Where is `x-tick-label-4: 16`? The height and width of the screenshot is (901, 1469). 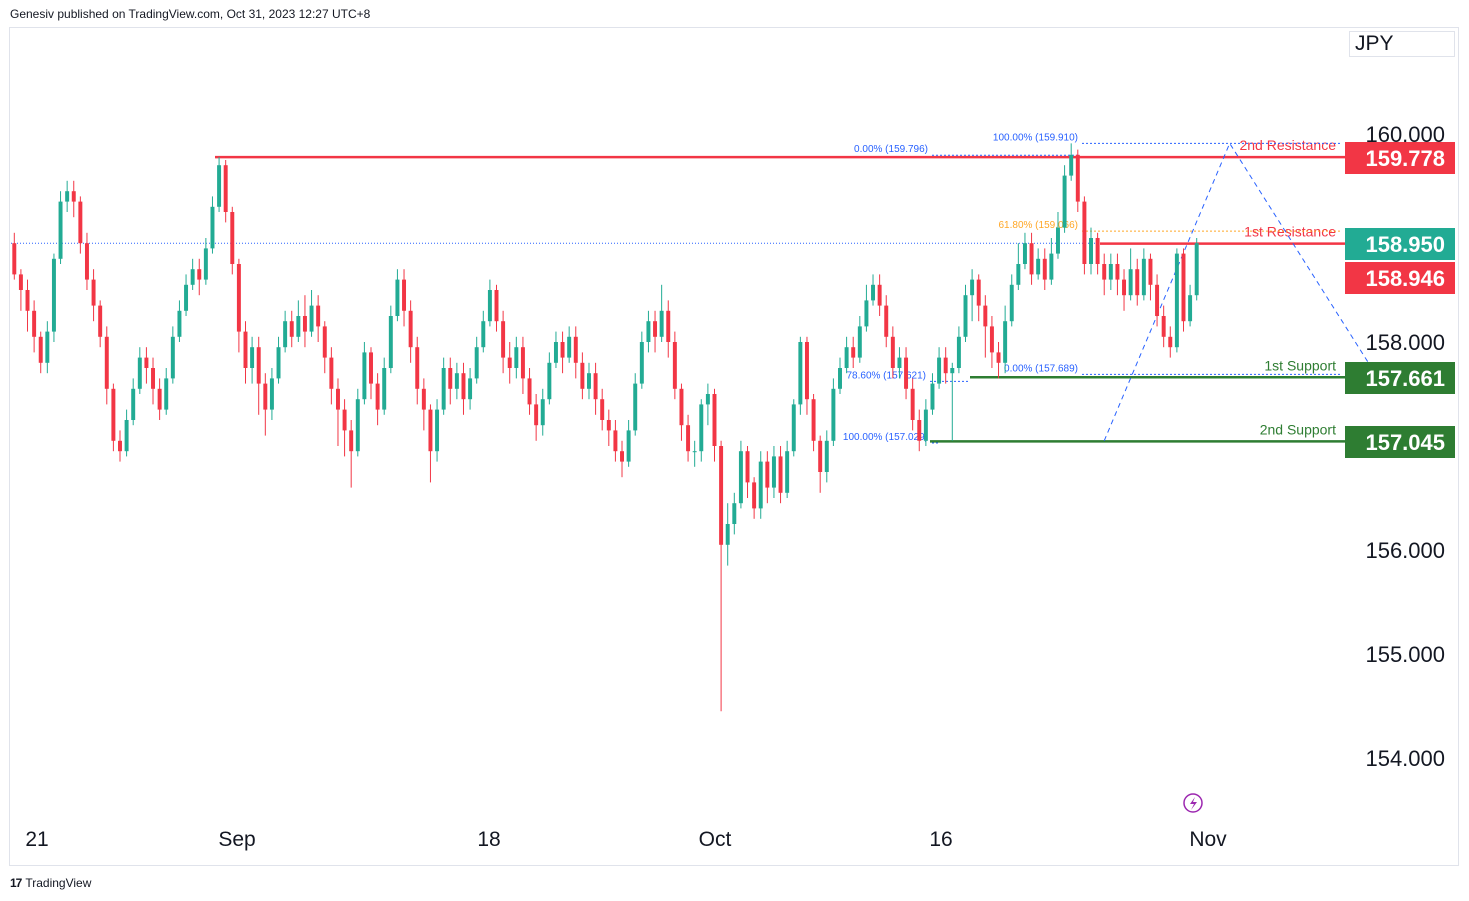
x-tick-label-4: 16 is located at coordinates (940, 839).